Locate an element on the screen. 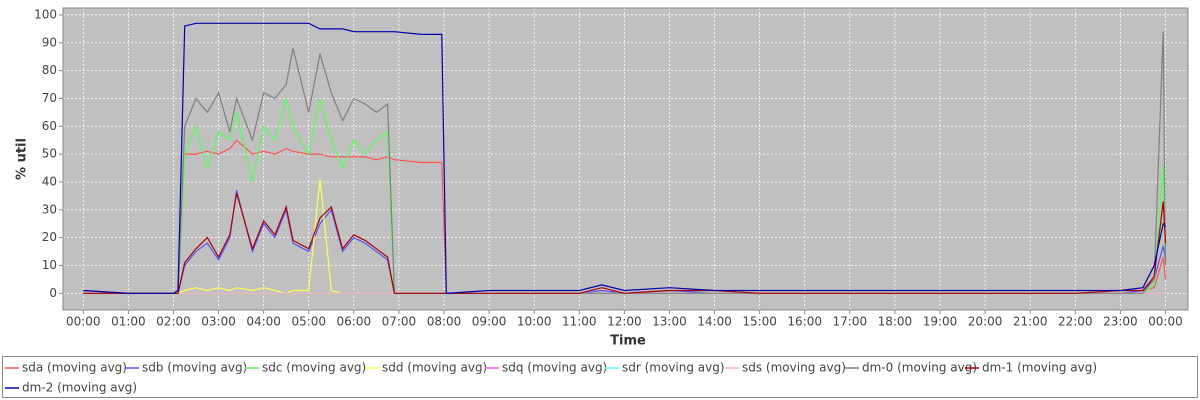 This screenshot has height=400, width=1200. legend-label: sdb (moving avg) is located at coordinates (194, 368).